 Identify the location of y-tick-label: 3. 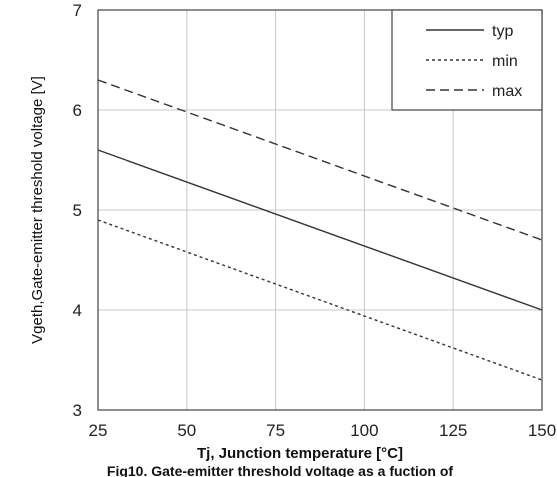
(77, 410).